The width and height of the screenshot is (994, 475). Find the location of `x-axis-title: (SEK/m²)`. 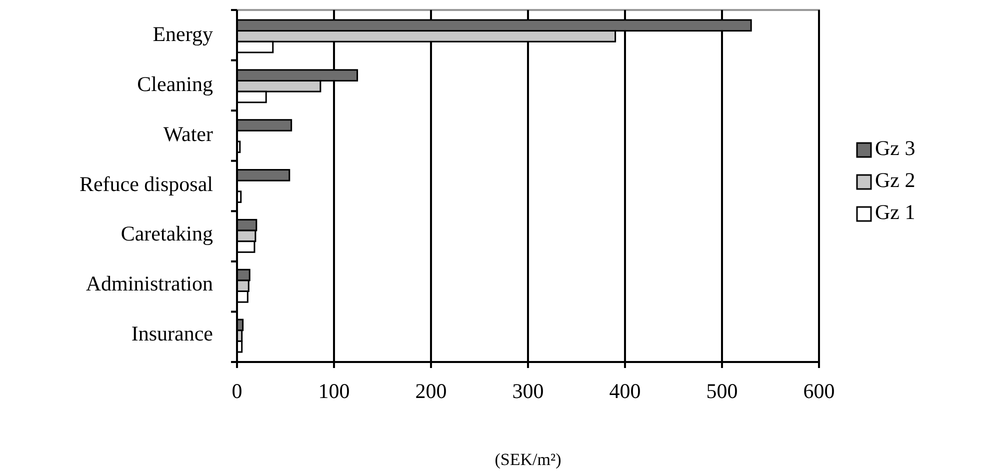

x-axis-title: (SEK/m²) is located at coordinates (528, 459).